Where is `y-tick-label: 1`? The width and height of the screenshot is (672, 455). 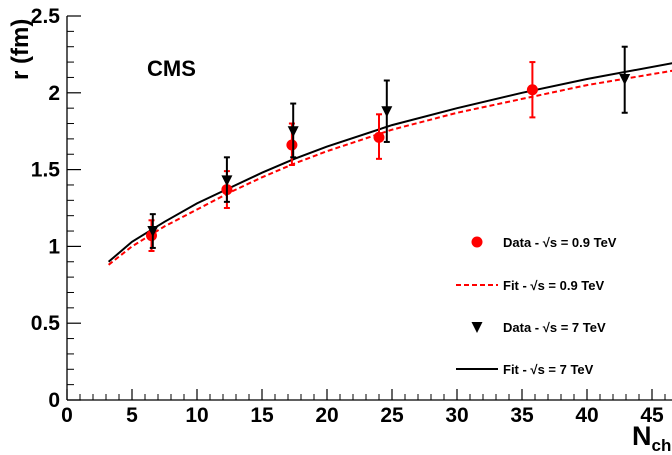
y-tick-label: 1 is located at coordinates (54, 246).